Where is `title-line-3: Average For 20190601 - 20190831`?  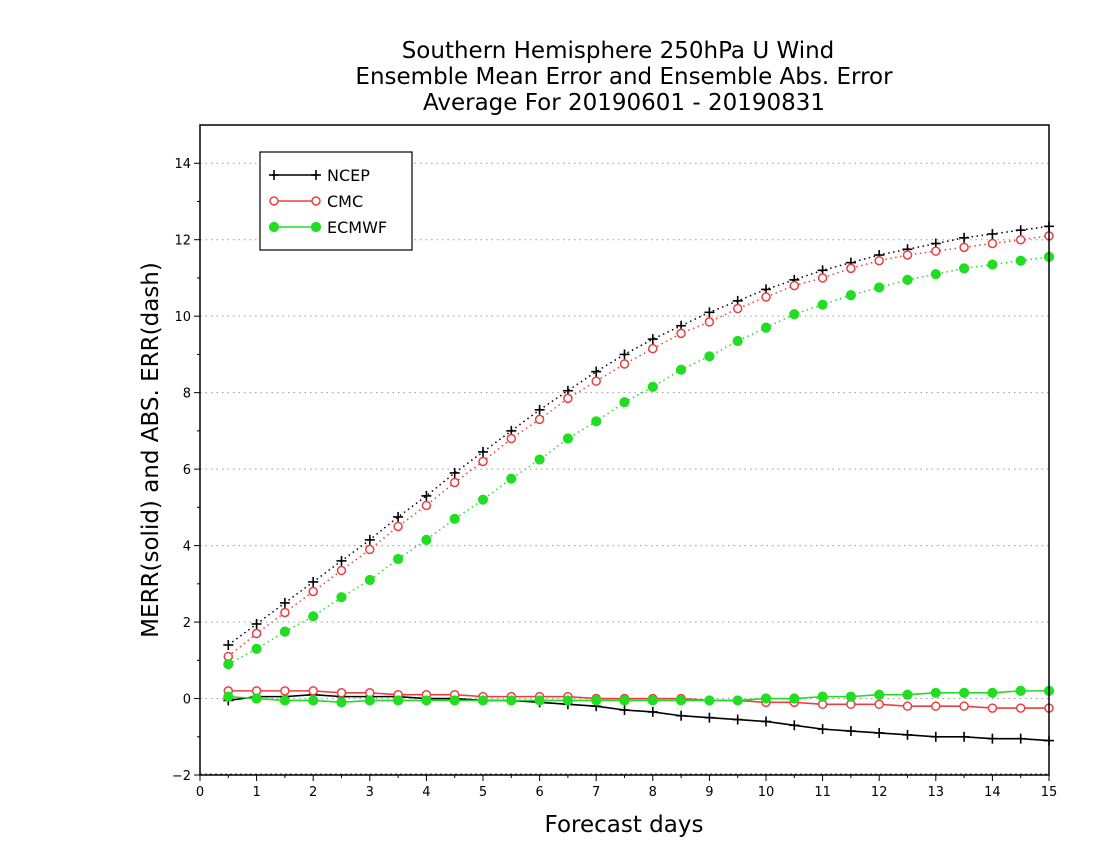
title-line-3: Average For 20190601 - 20190831 is located at coordinates (624, 103).